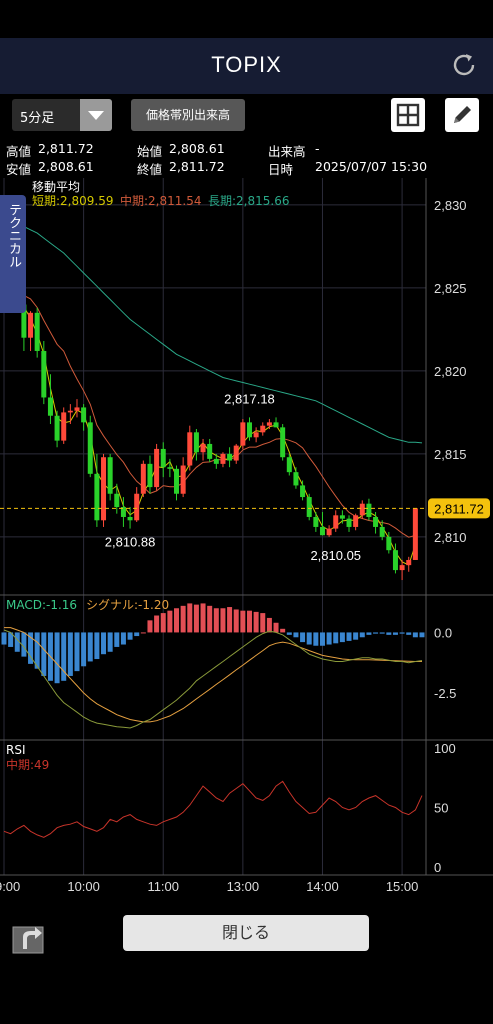  Describe the element at coordinates (41, 605) in the screenshot. I see `macd-legend: MACD:-1.16` at that location.